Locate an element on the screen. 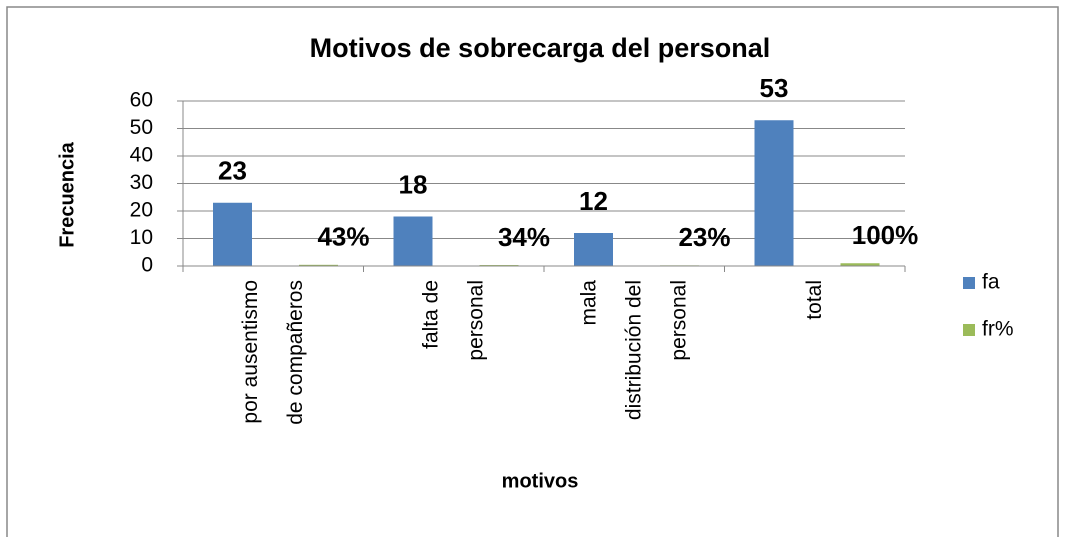 This screenshot has width=1068, height=537. data-label: 18 is located at coordinates (413, 184).